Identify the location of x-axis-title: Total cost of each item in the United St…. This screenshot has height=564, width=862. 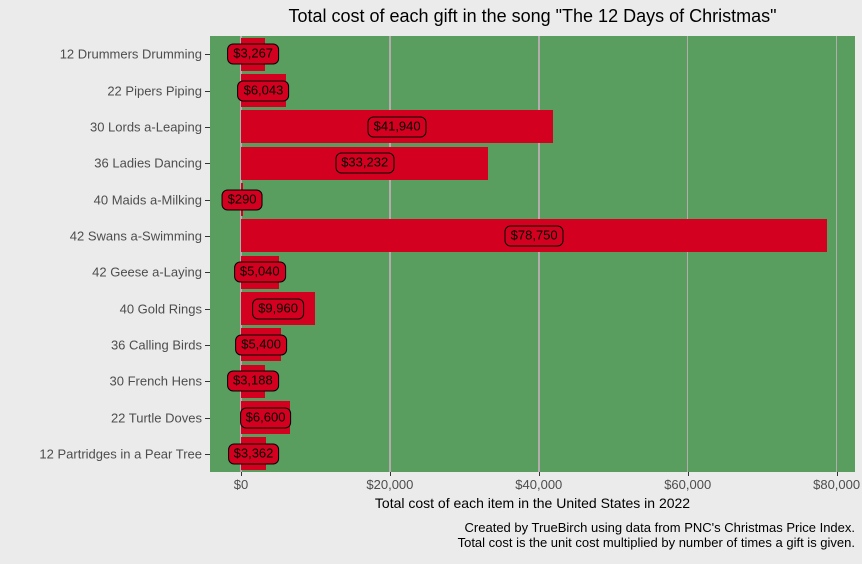
(532, 503).